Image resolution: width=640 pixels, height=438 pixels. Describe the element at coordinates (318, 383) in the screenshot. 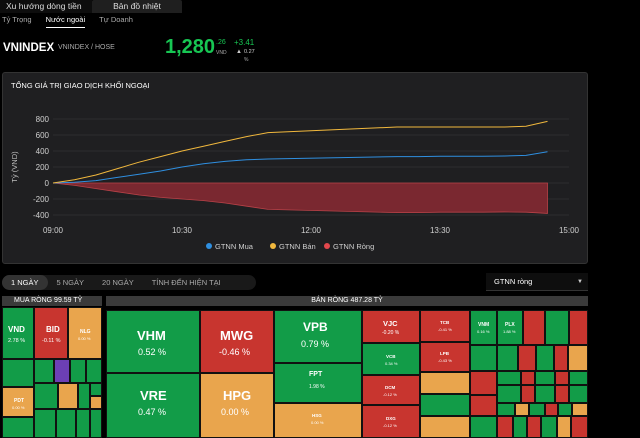

I see `tile-fpt: FPT 1.98 %` at that location.